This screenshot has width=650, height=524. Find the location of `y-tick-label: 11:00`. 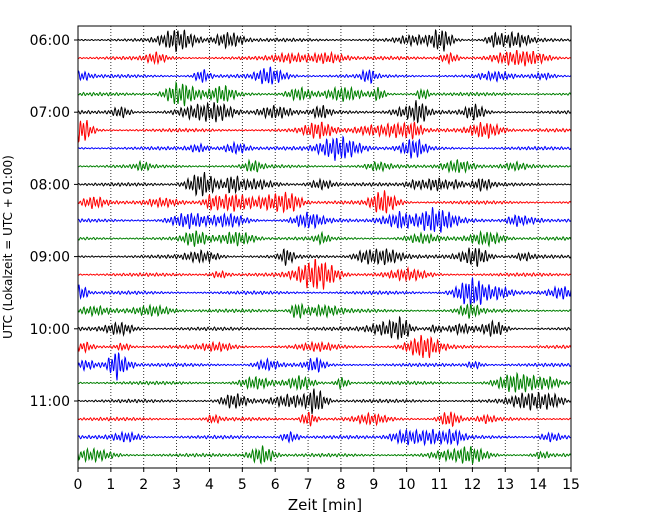

y-tick-label: 11:00 is located at coordinates (50, 402).